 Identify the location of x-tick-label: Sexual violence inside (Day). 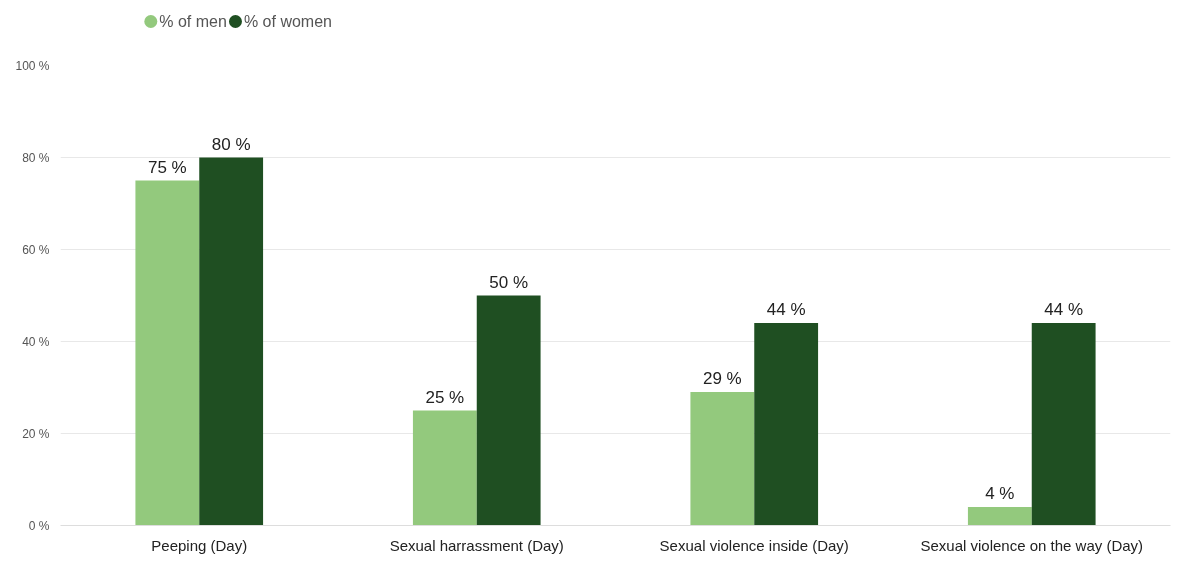
(754, 545).